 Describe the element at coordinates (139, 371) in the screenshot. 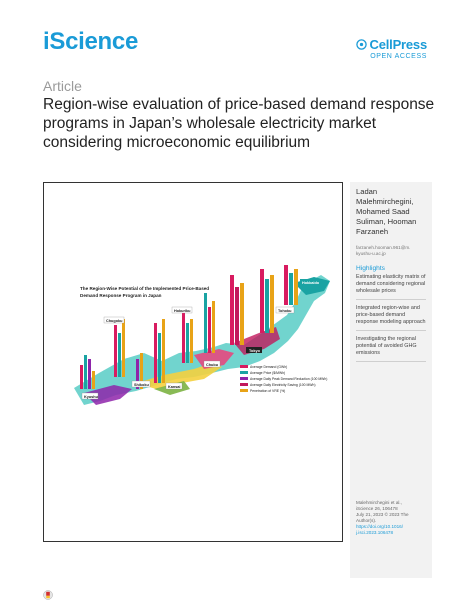

I see `bars-shikoku` at that location.